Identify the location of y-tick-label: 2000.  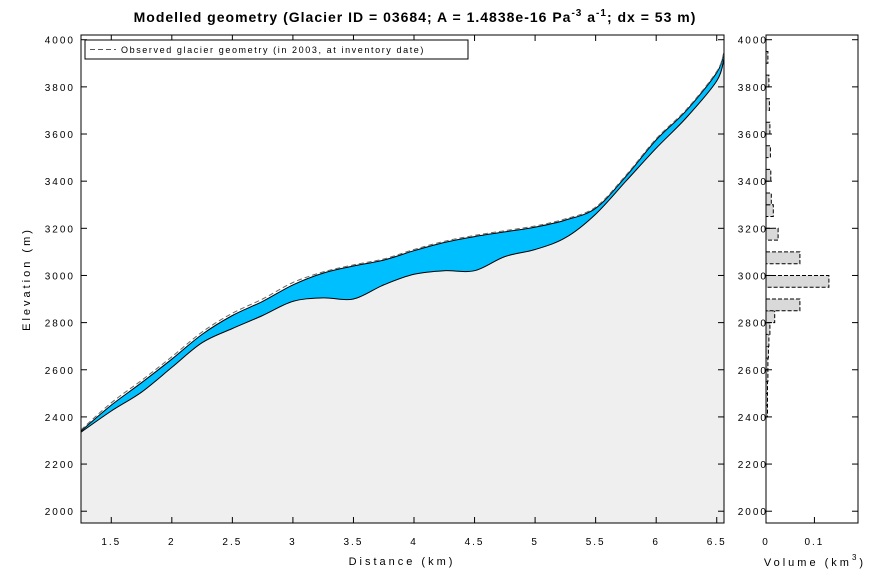
(60, 512).